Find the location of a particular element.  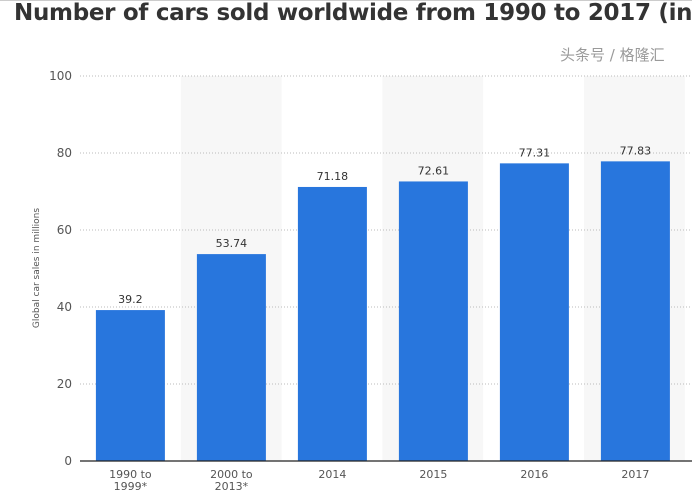

x-tick-label: 2017 is located at coordinates (635, 474).